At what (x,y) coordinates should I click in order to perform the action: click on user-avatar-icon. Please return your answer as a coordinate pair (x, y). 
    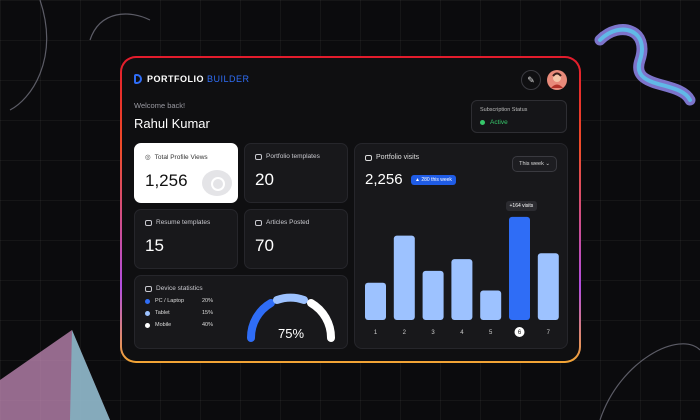
    Looking at the image, I should click on (557, 80).